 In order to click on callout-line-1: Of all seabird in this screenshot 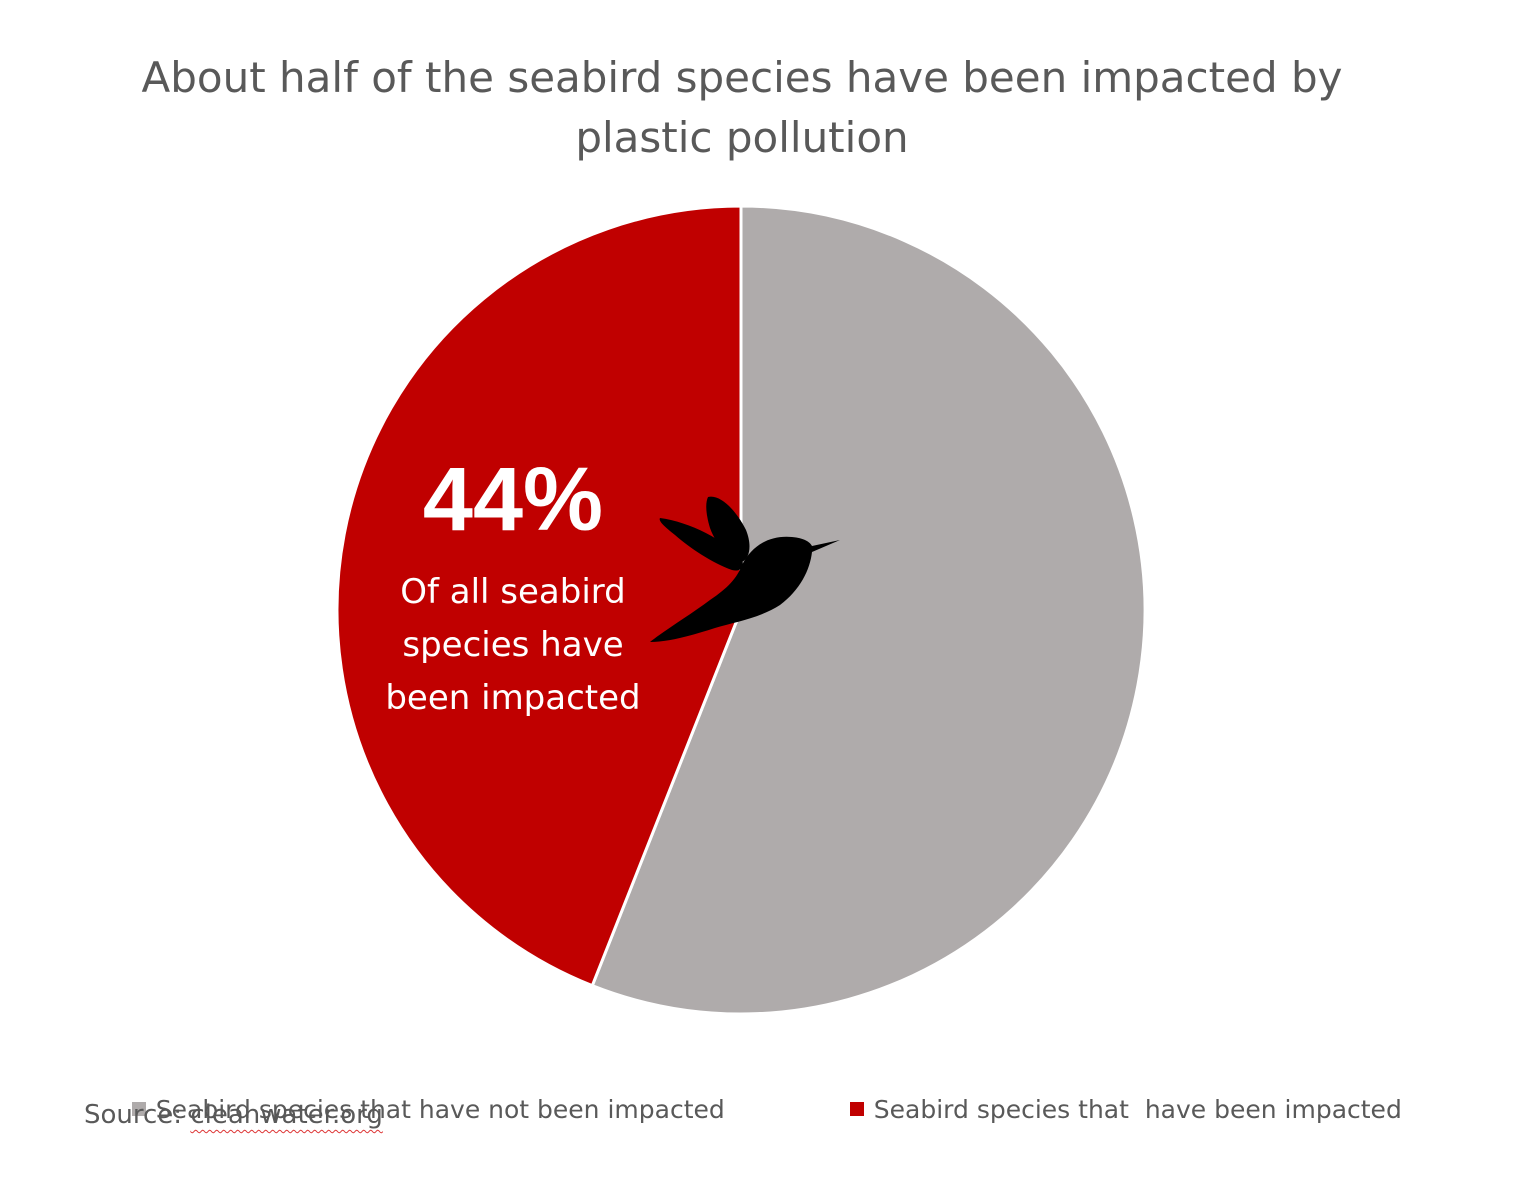, I will do `click(513, 592)`.